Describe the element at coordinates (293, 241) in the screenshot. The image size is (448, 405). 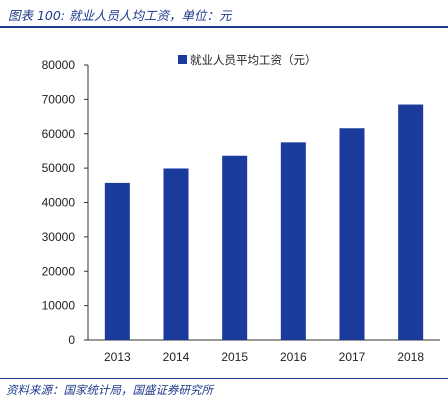
I see `bar-2016` at that location.